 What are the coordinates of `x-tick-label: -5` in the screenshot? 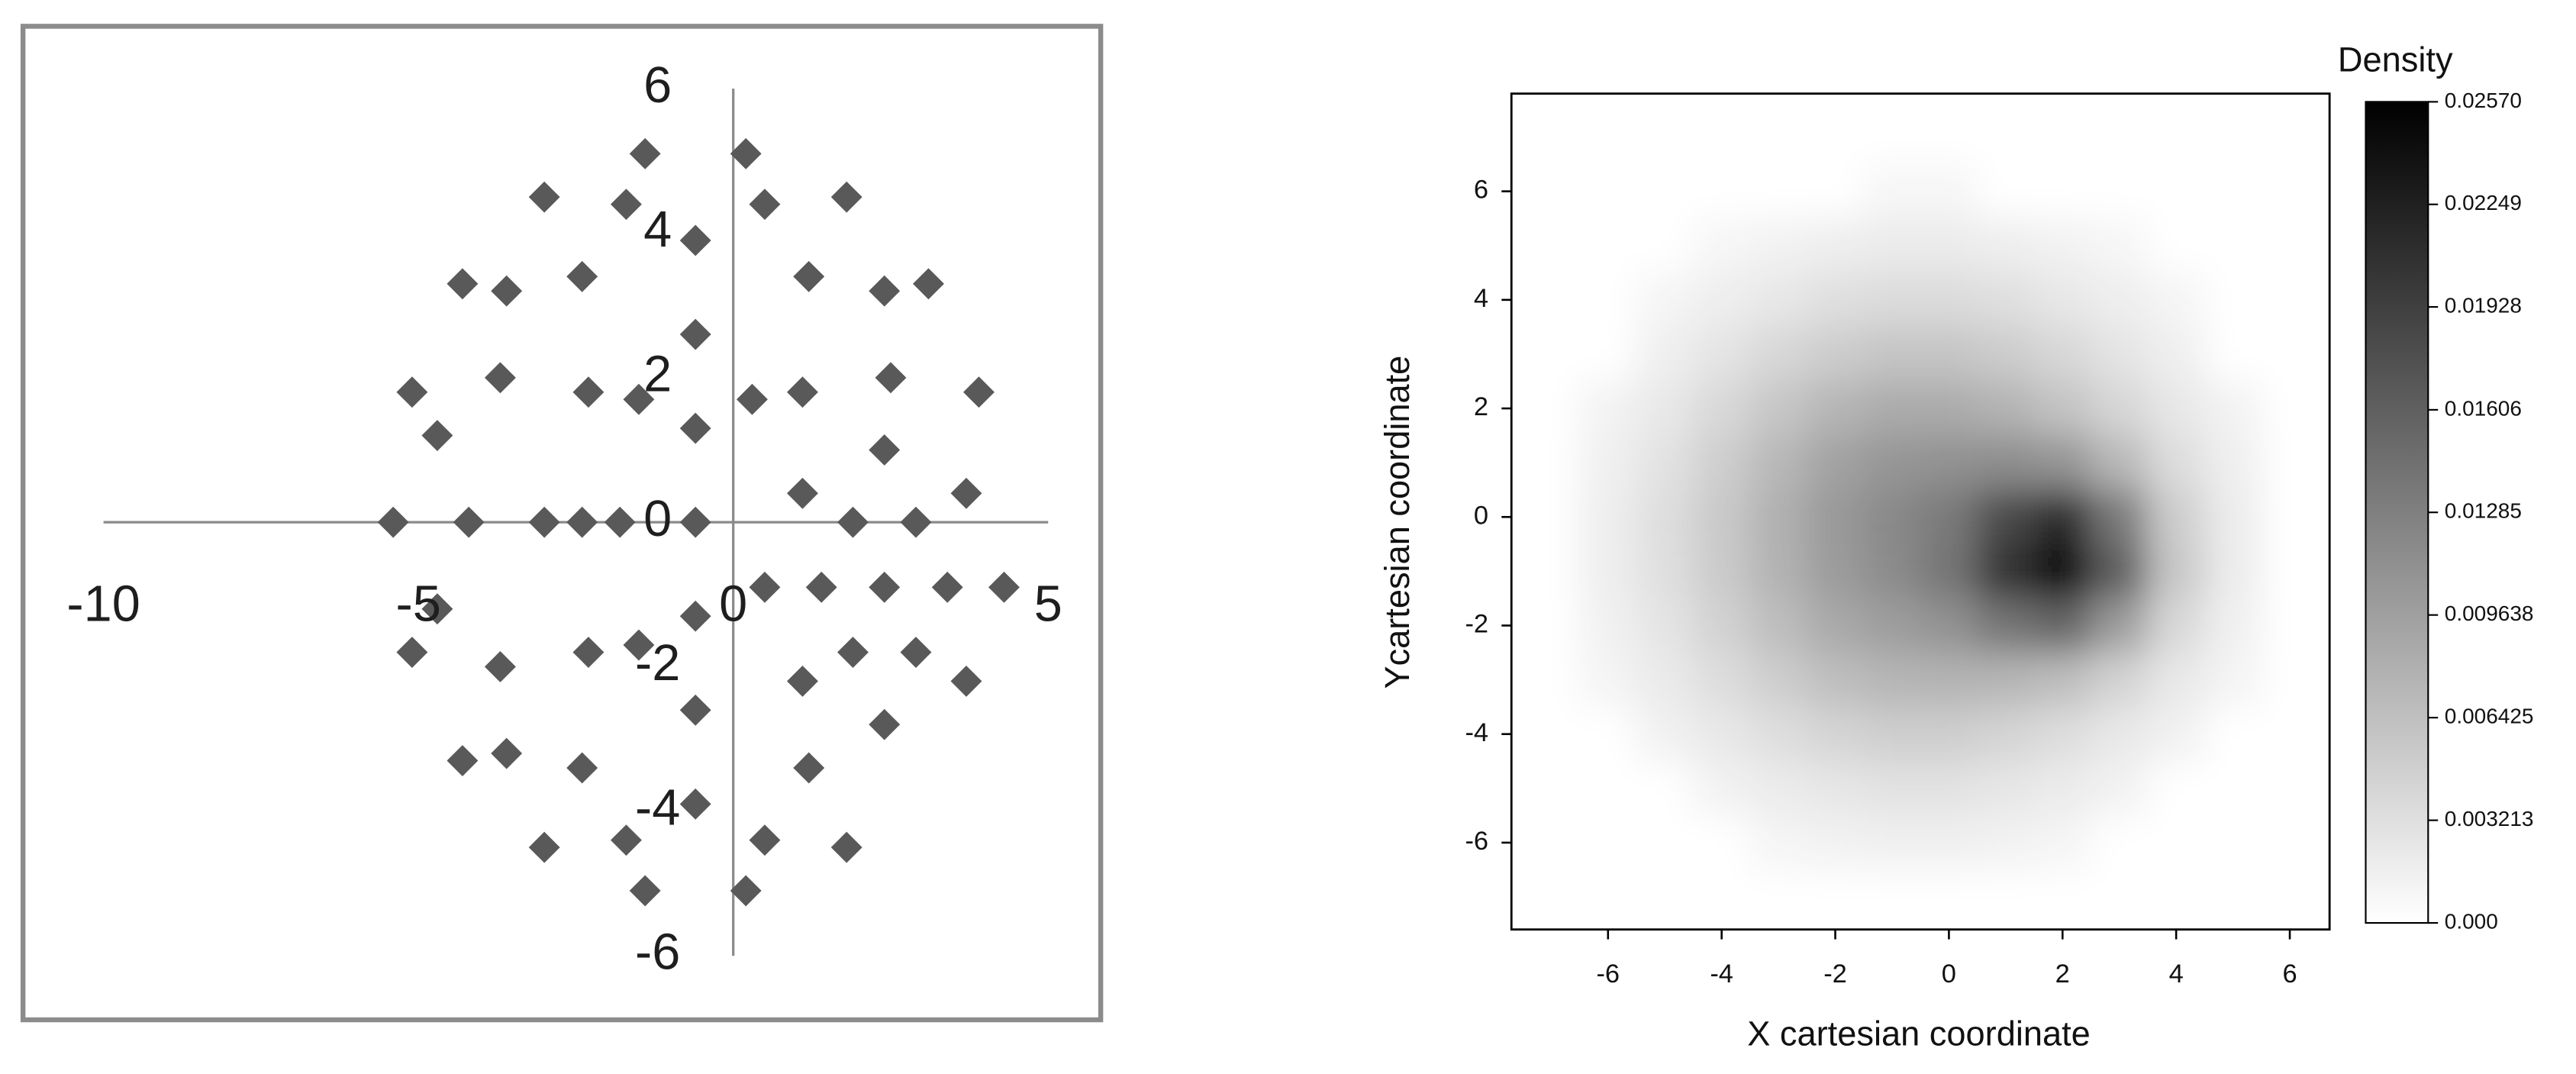 It's located at (417, 605).